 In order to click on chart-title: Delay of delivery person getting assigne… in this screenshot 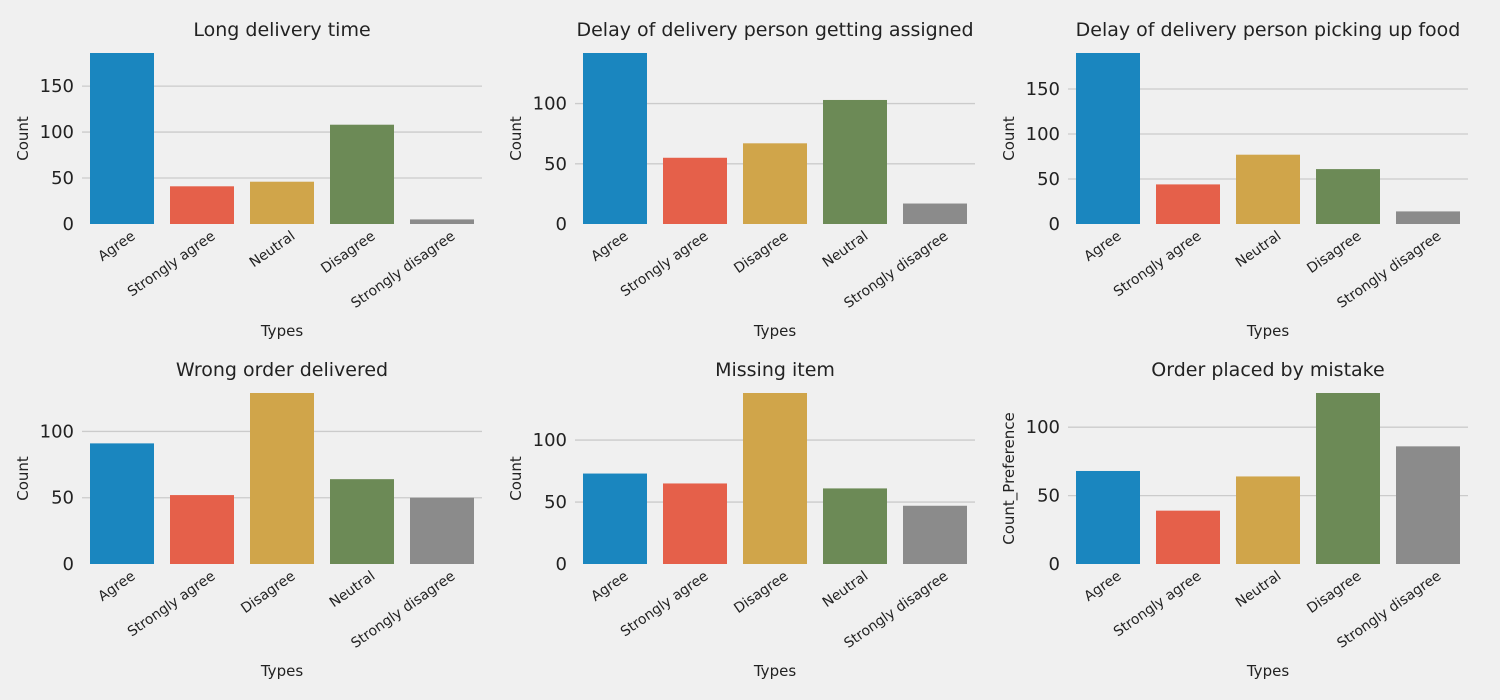, I will do `click(774, 30)`.